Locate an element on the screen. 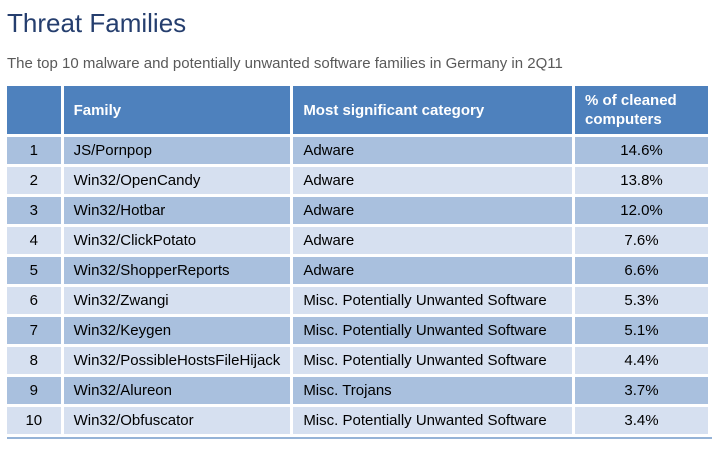 Image resolution: width=717 pixels, height=457 pixels. cell-percent: 13.8% is located at coordinates (641, 180).